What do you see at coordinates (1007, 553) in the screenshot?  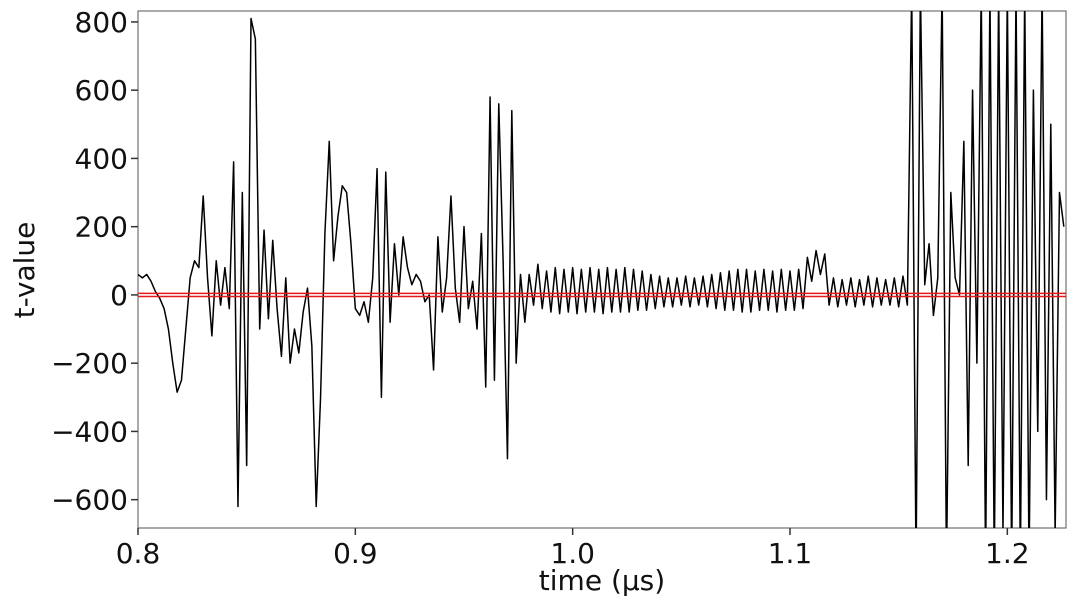 I see `x-tick-label: 1.2` at bounding box center [1007, 553].